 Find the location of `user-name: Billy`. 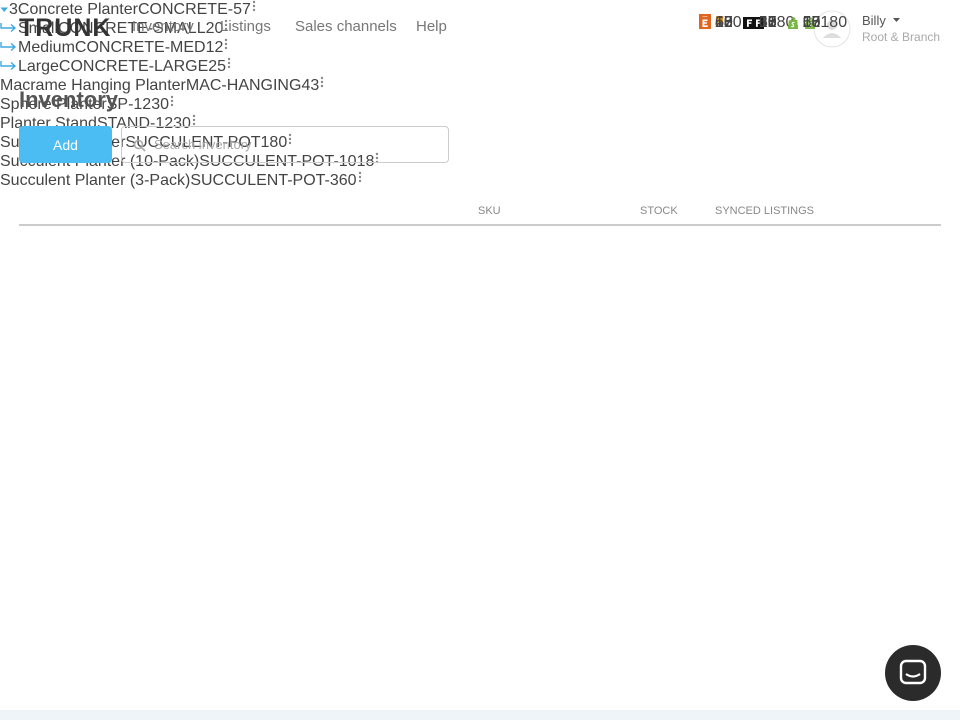

user-name: Billy is located at coordinates (874, 20).